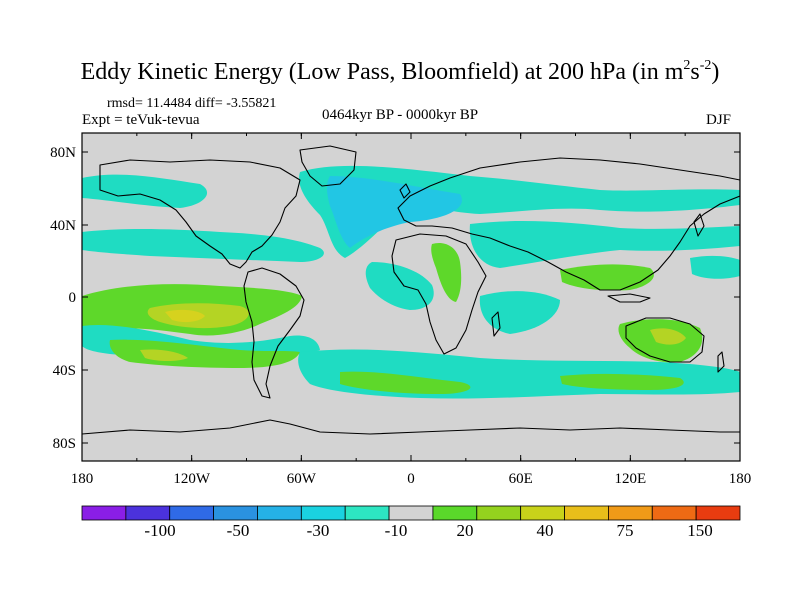 This screenshot has width=800, height=600. Describe the element at coordinates (238, 530) in the screenshot. I see `colorbar-label: -50` at that location.